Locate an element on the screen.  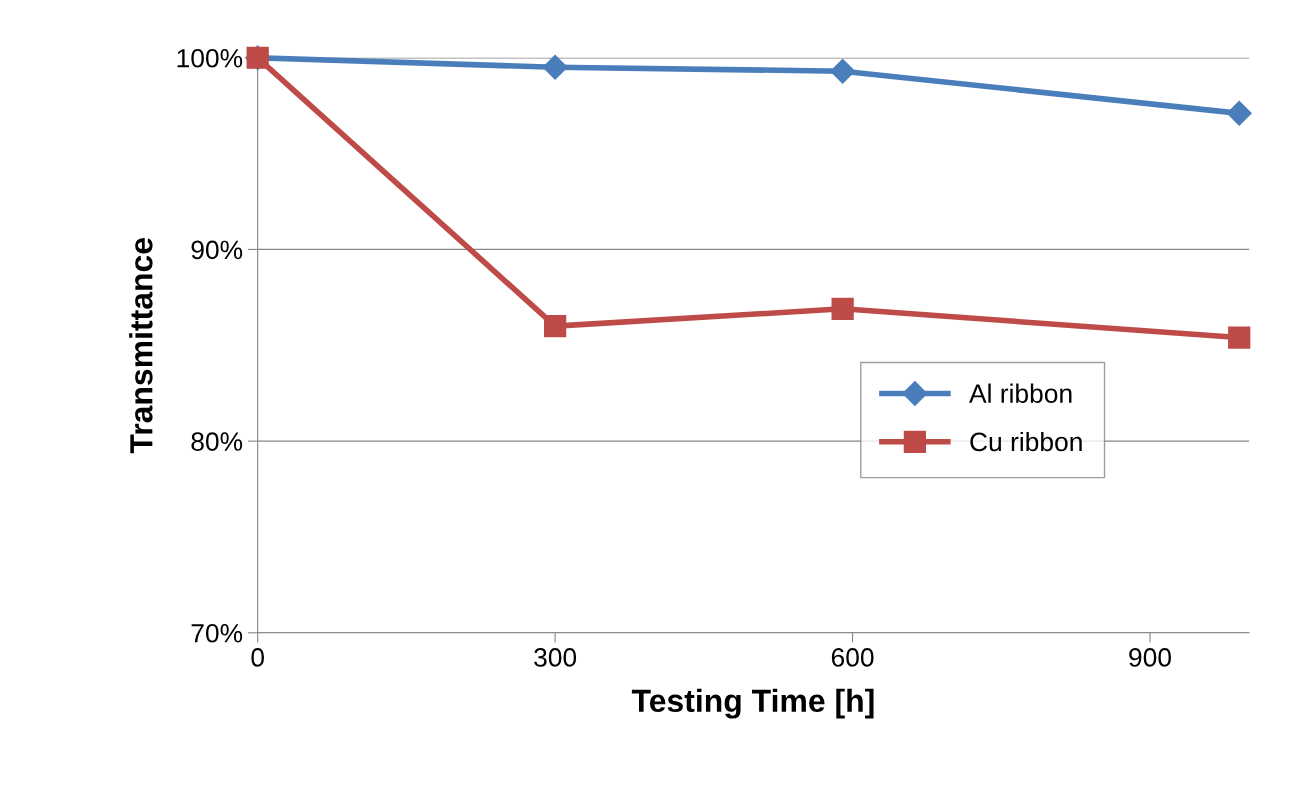
x-tick-label: 300 is located at coordinates (555, 657).